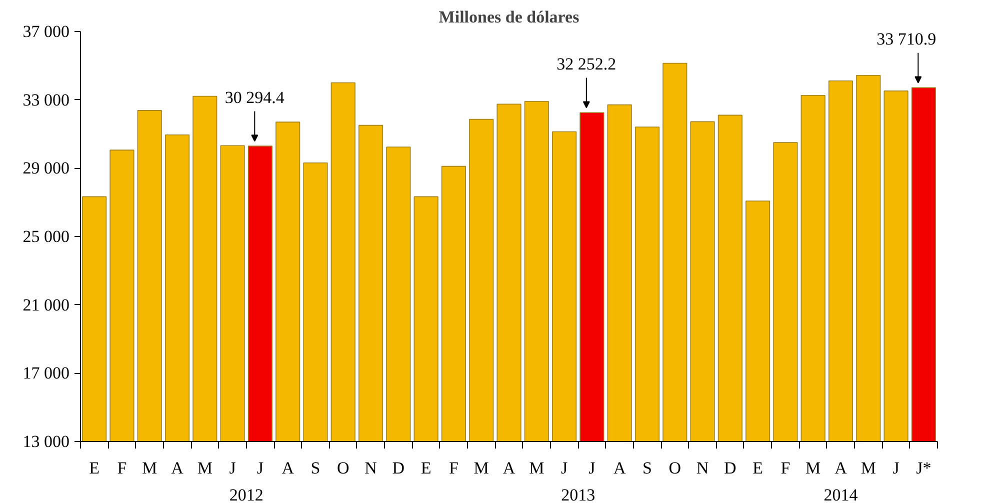 This screenshot has height=503, width=982. I want to click on y-tick-label: 17 000, so click(46, 373).